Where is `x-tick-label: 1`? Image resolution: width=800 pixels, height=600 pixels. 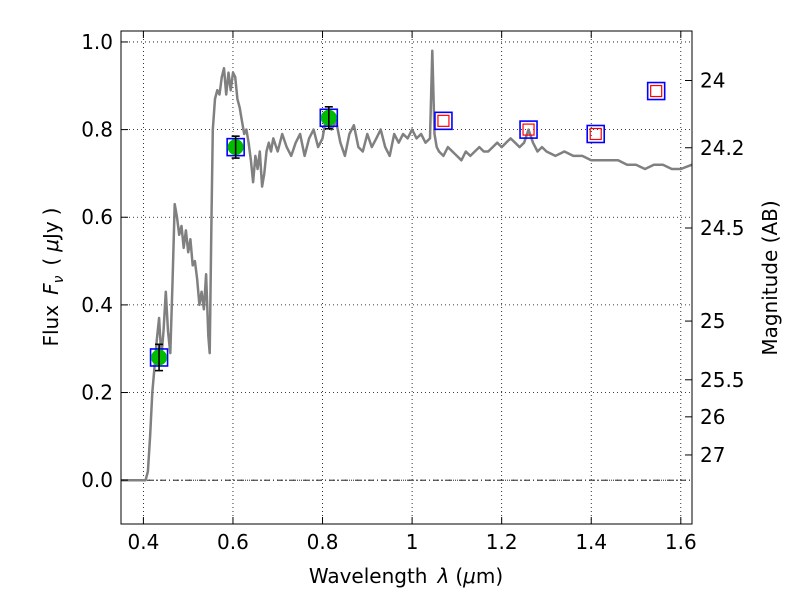 x-tick-label: 1 is located at coordinates (412, 542).